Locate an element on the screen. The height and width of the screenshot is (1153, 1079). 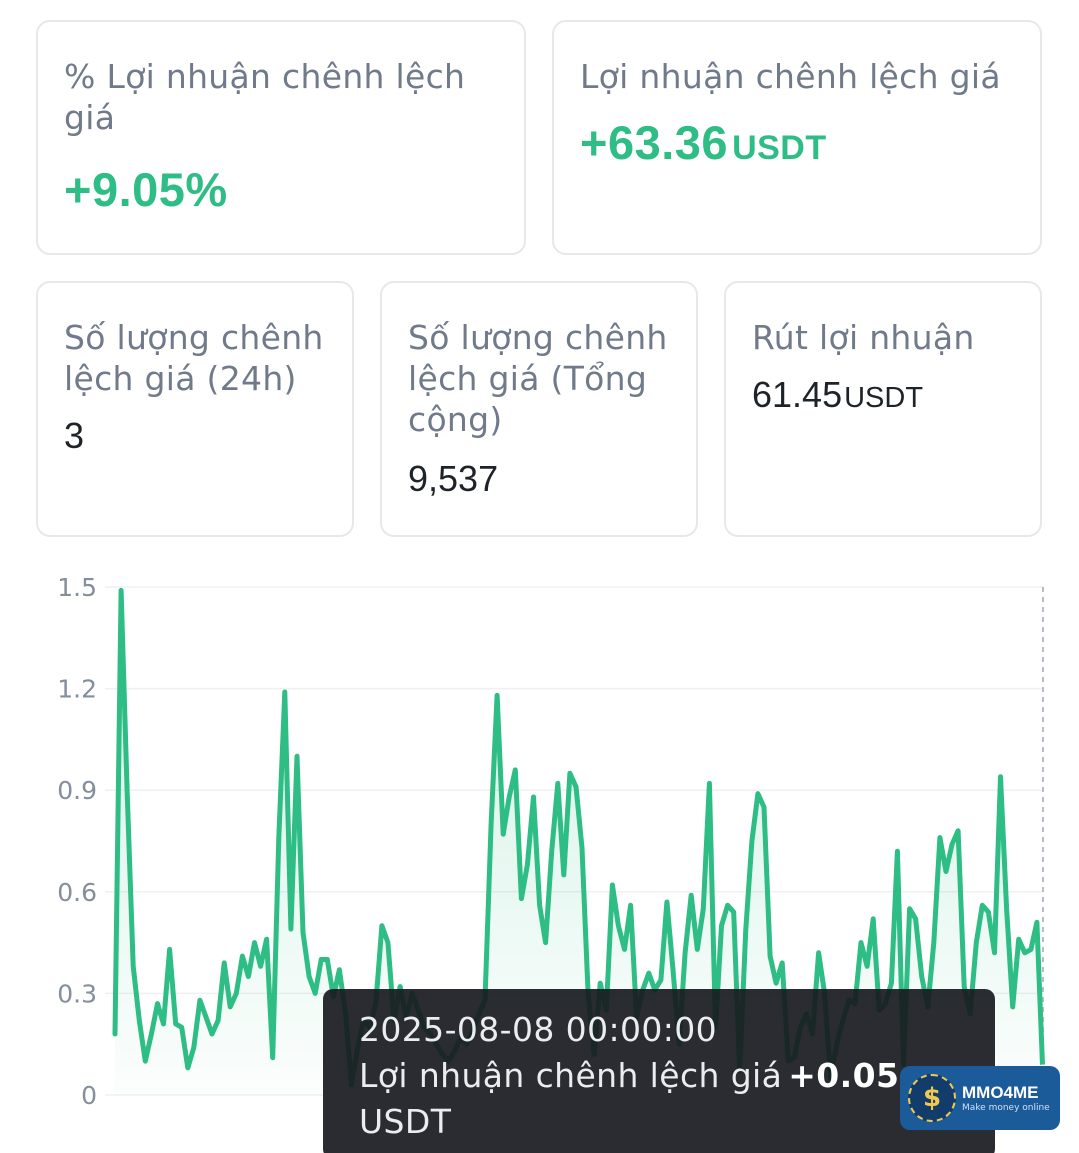
tooltip-unit: USDT is located at coordinates (405, 1121).